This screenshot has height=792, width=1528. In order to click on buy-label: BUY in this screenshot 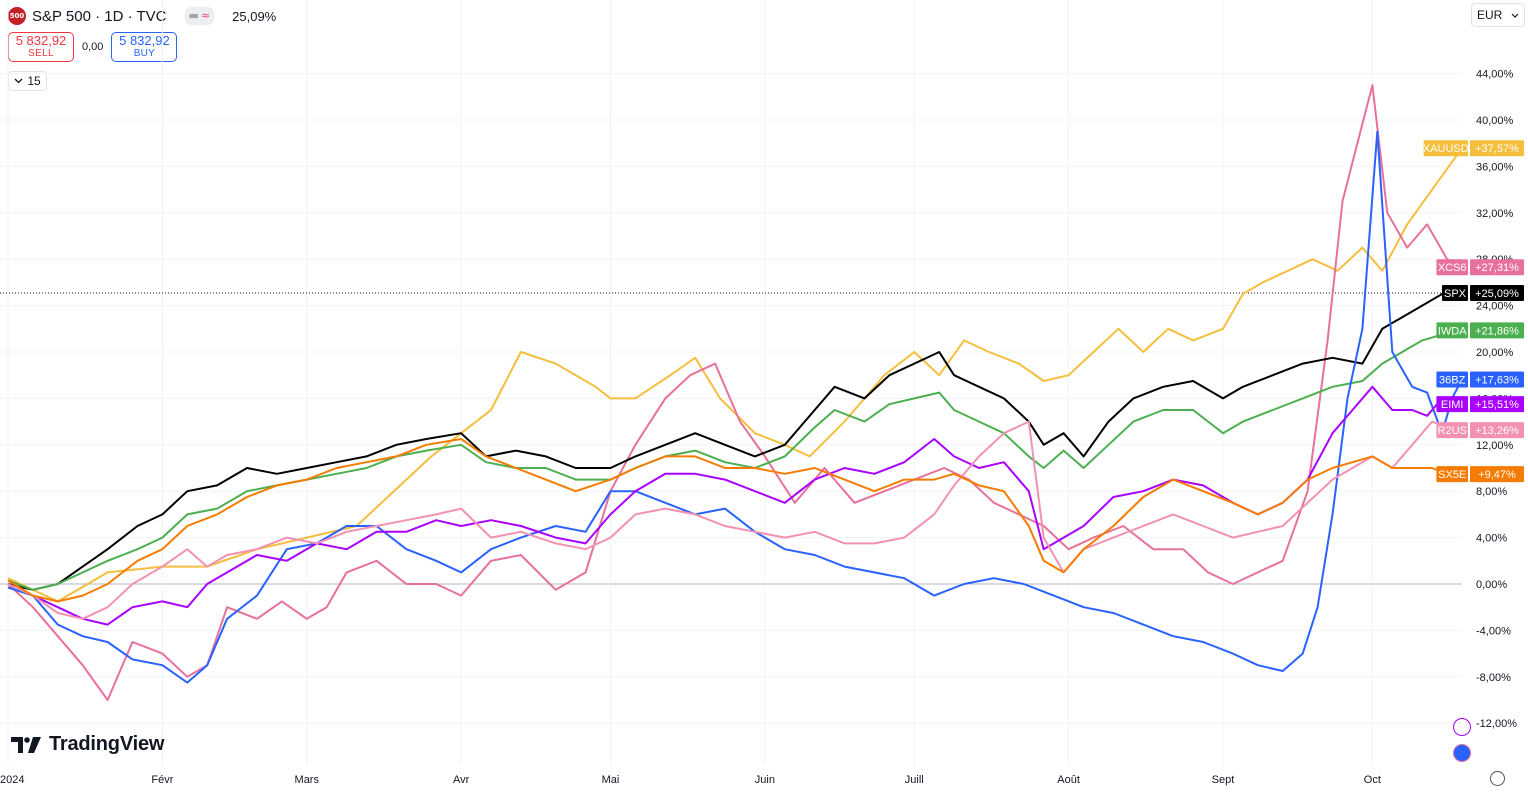, I will do `click(144, 53)`.